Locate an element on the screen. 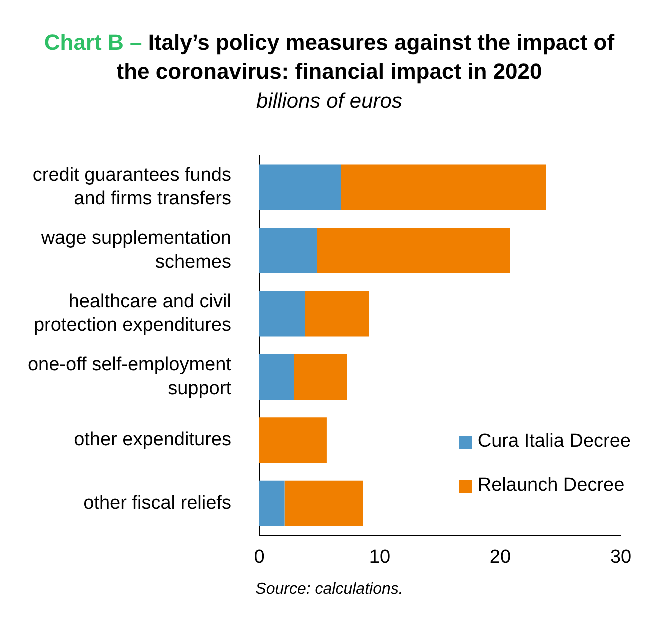  y-tick-label: healthcare and civil protection expenditures is located at coordinates (133, 313).